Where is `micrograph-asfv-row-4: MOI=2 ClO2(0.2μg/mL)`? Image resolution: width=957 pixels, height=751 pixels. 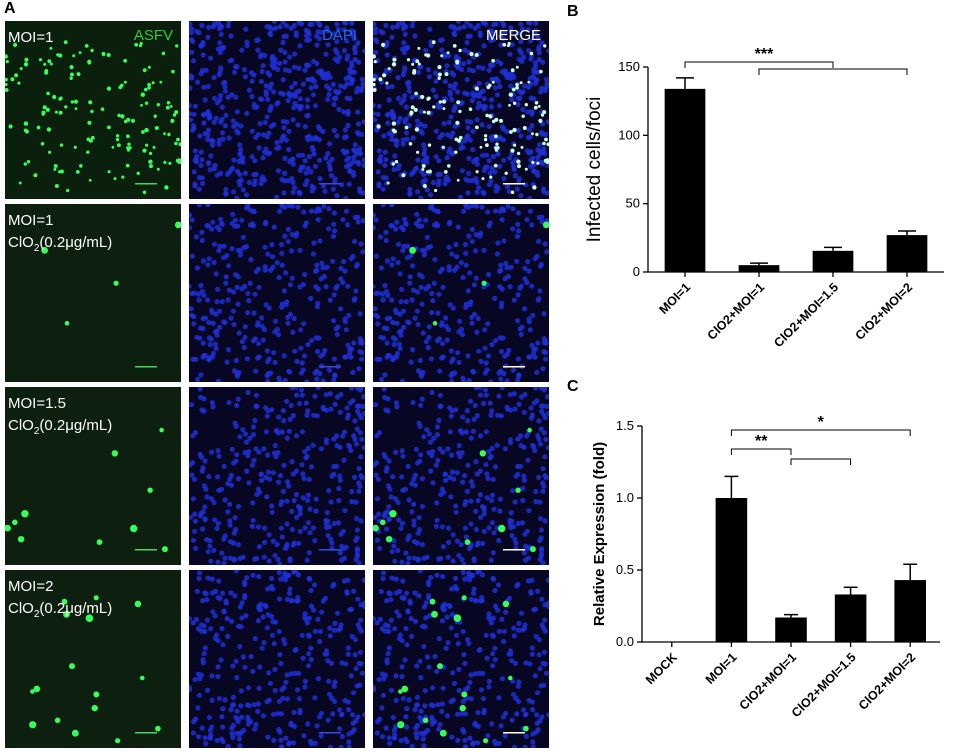
micrograph-asfv-row-4: MOI=2 ClO2(0.2μg/mL) is located at coordinates (93, 659).